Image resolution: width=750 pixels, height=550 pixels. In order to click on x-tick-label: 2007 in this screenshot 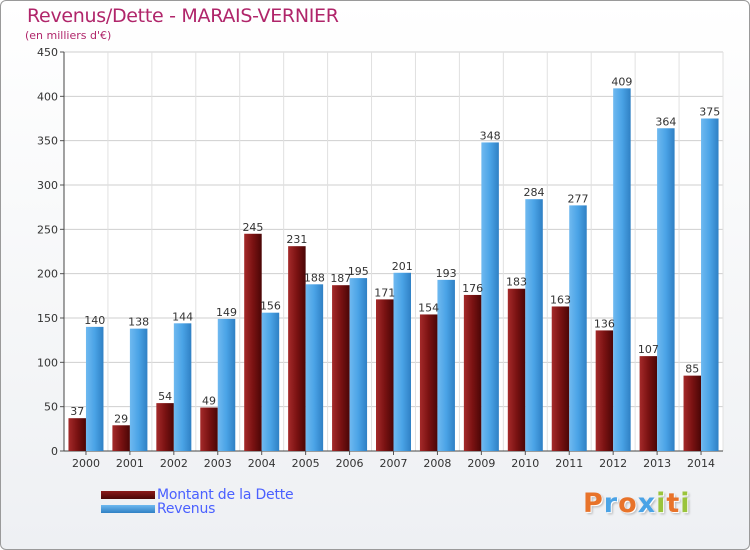, I will do `click(394, 463)`.